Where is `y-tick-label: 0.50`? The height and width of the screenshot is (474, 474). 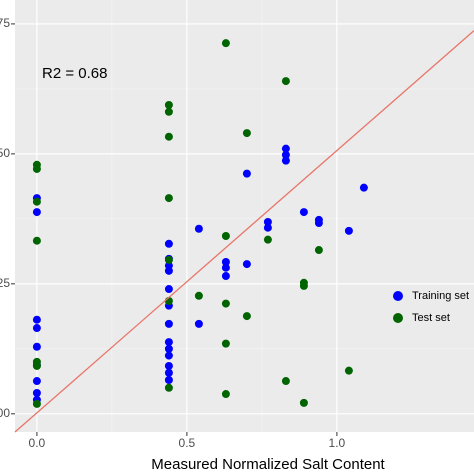
y-tick-label: 0.50 is located at coordinates (5, 153).